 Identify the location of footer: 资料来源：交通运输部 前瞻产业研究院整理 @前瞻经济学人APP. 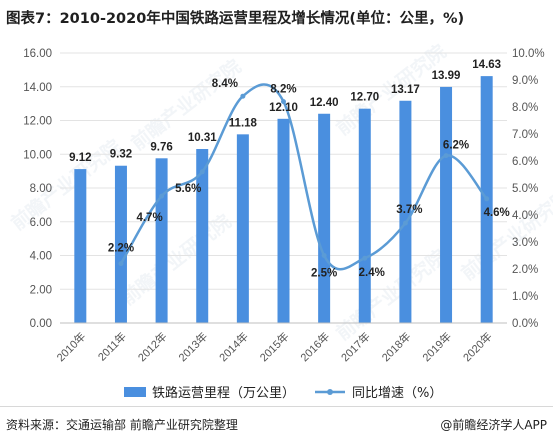
(276, 424).